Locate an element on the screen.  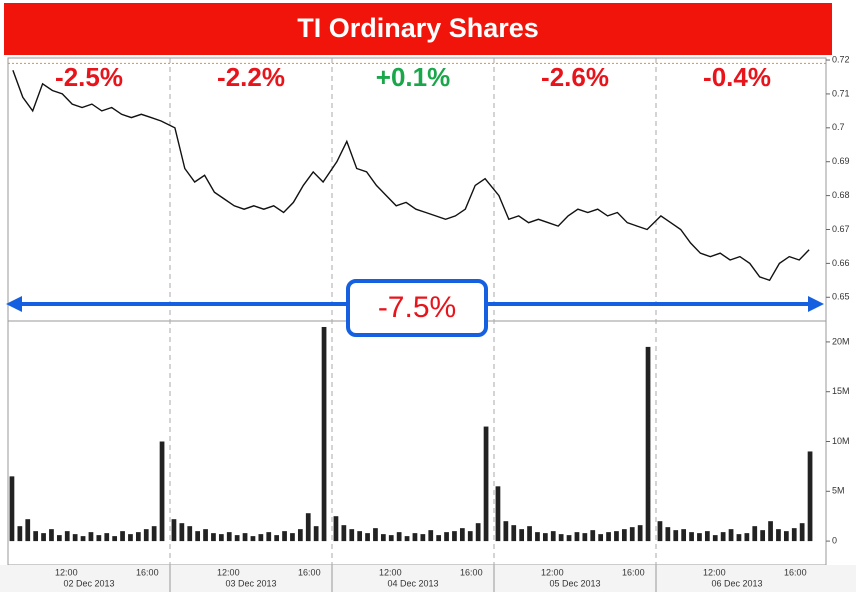
x-date-label: 03 Dec 2013 is located at coordinates (250, 583).